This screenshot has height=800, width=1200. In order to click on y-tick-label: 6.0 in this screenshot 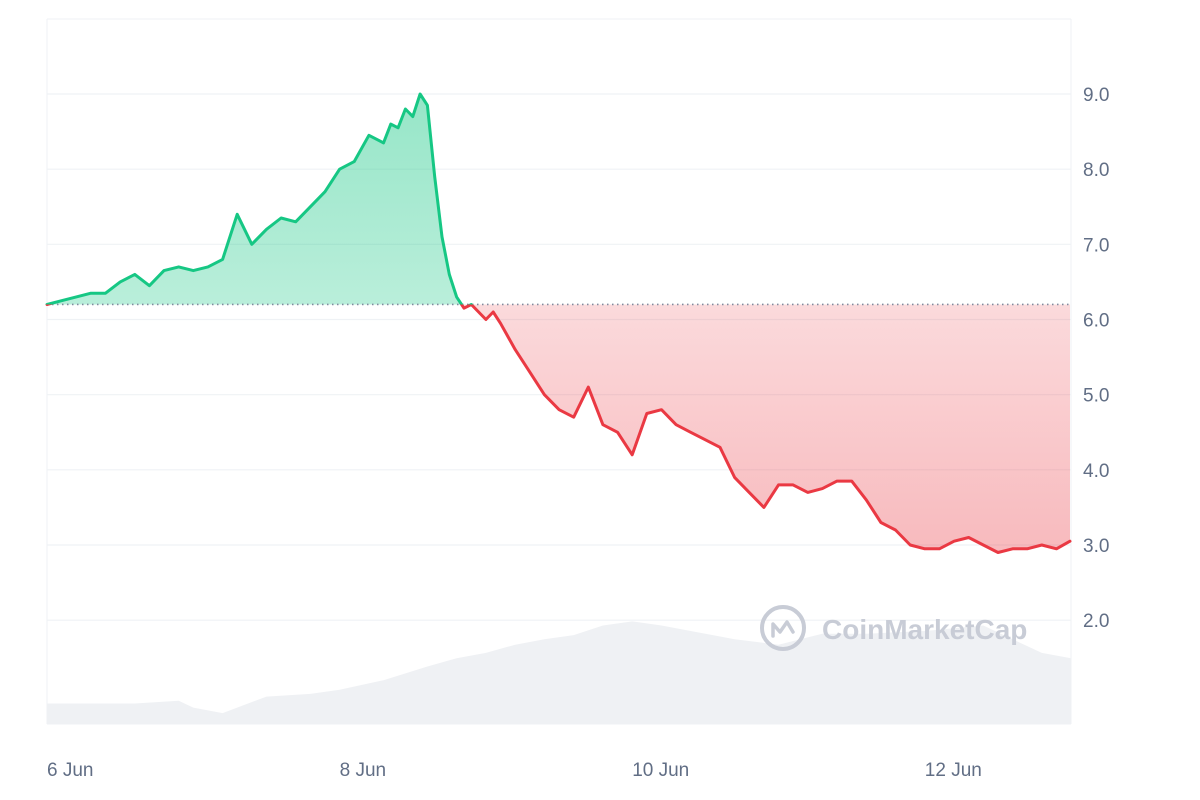, I will do `click(1096, 321)`.